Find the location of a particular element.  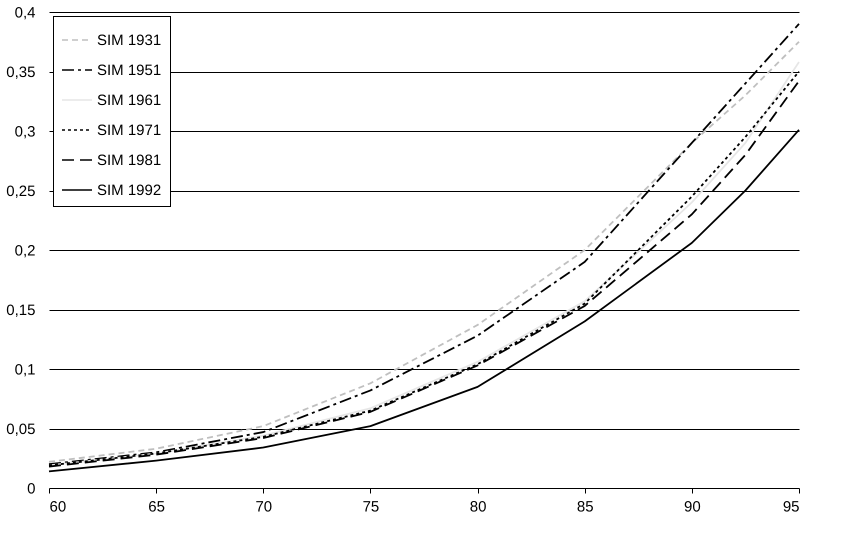

x-tick-label: 90 is located at coordinates (692, 507).